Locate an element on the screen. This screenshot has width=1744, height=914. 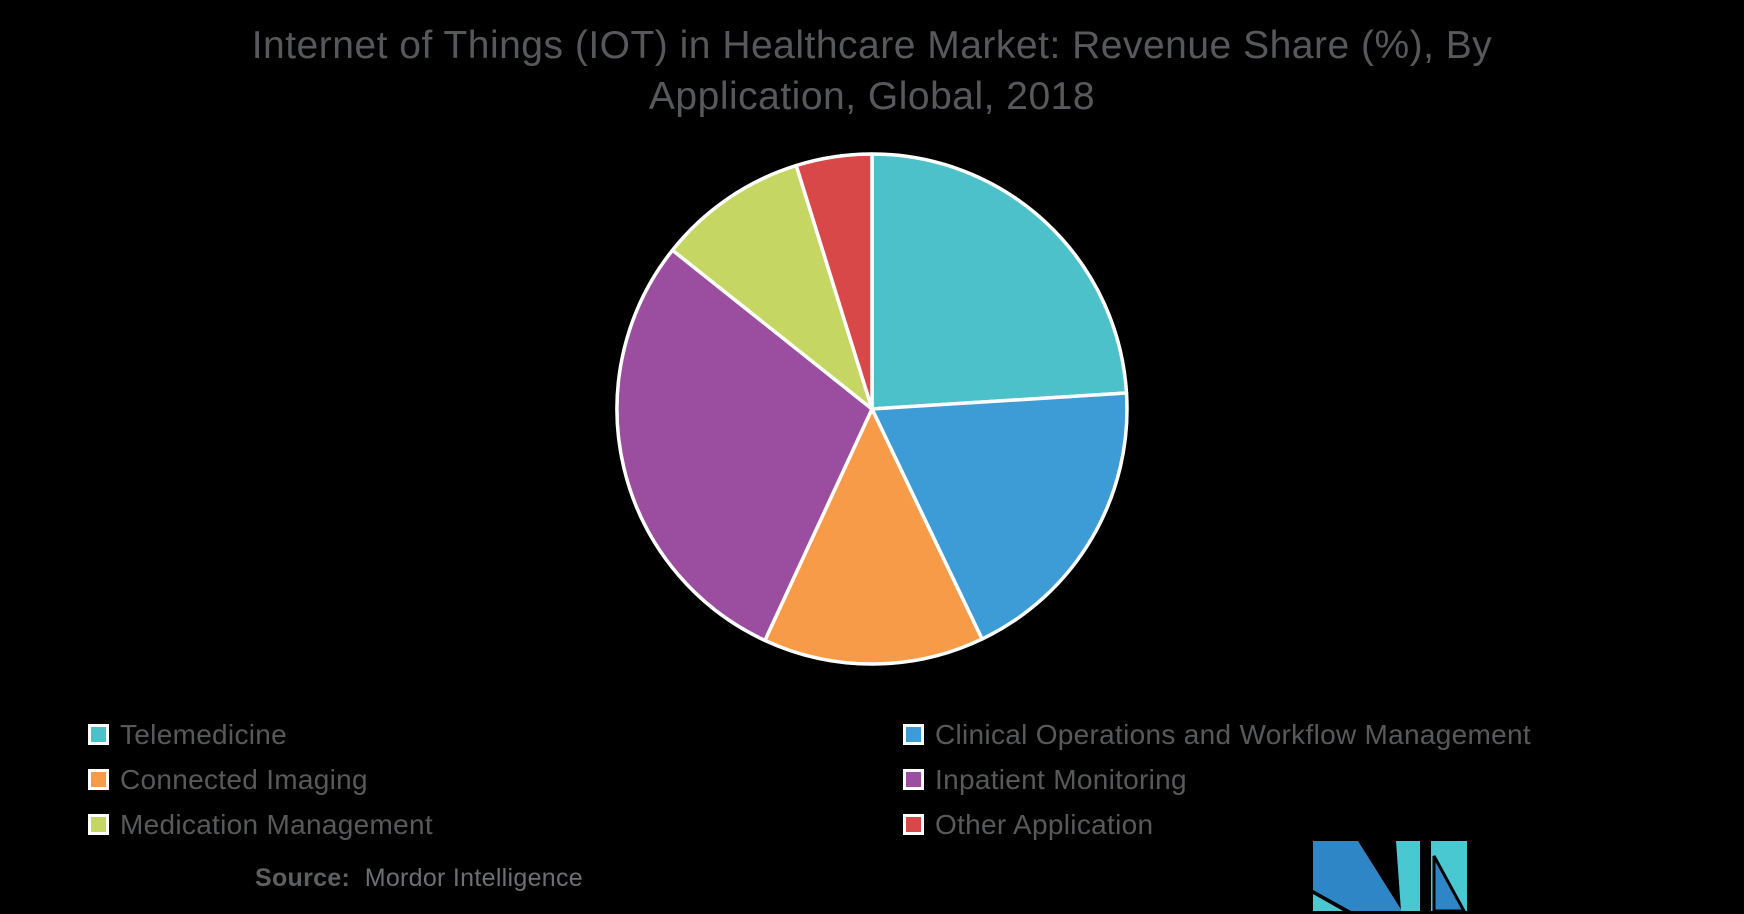
logo-left-blue-band is located at coordinates (1357, 876).